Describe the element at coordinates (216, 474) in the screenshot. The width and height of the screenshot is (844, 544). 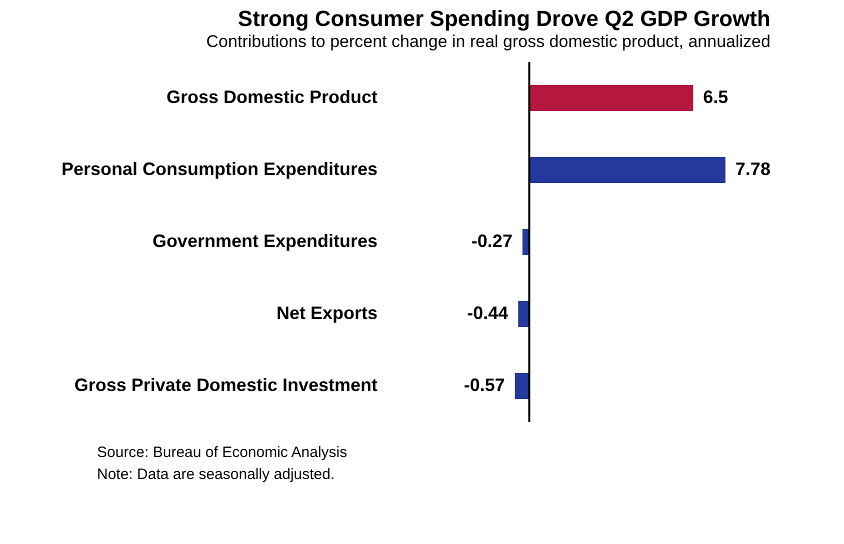
I see `text: Note: Data are seasonally adjusted.` at that location.